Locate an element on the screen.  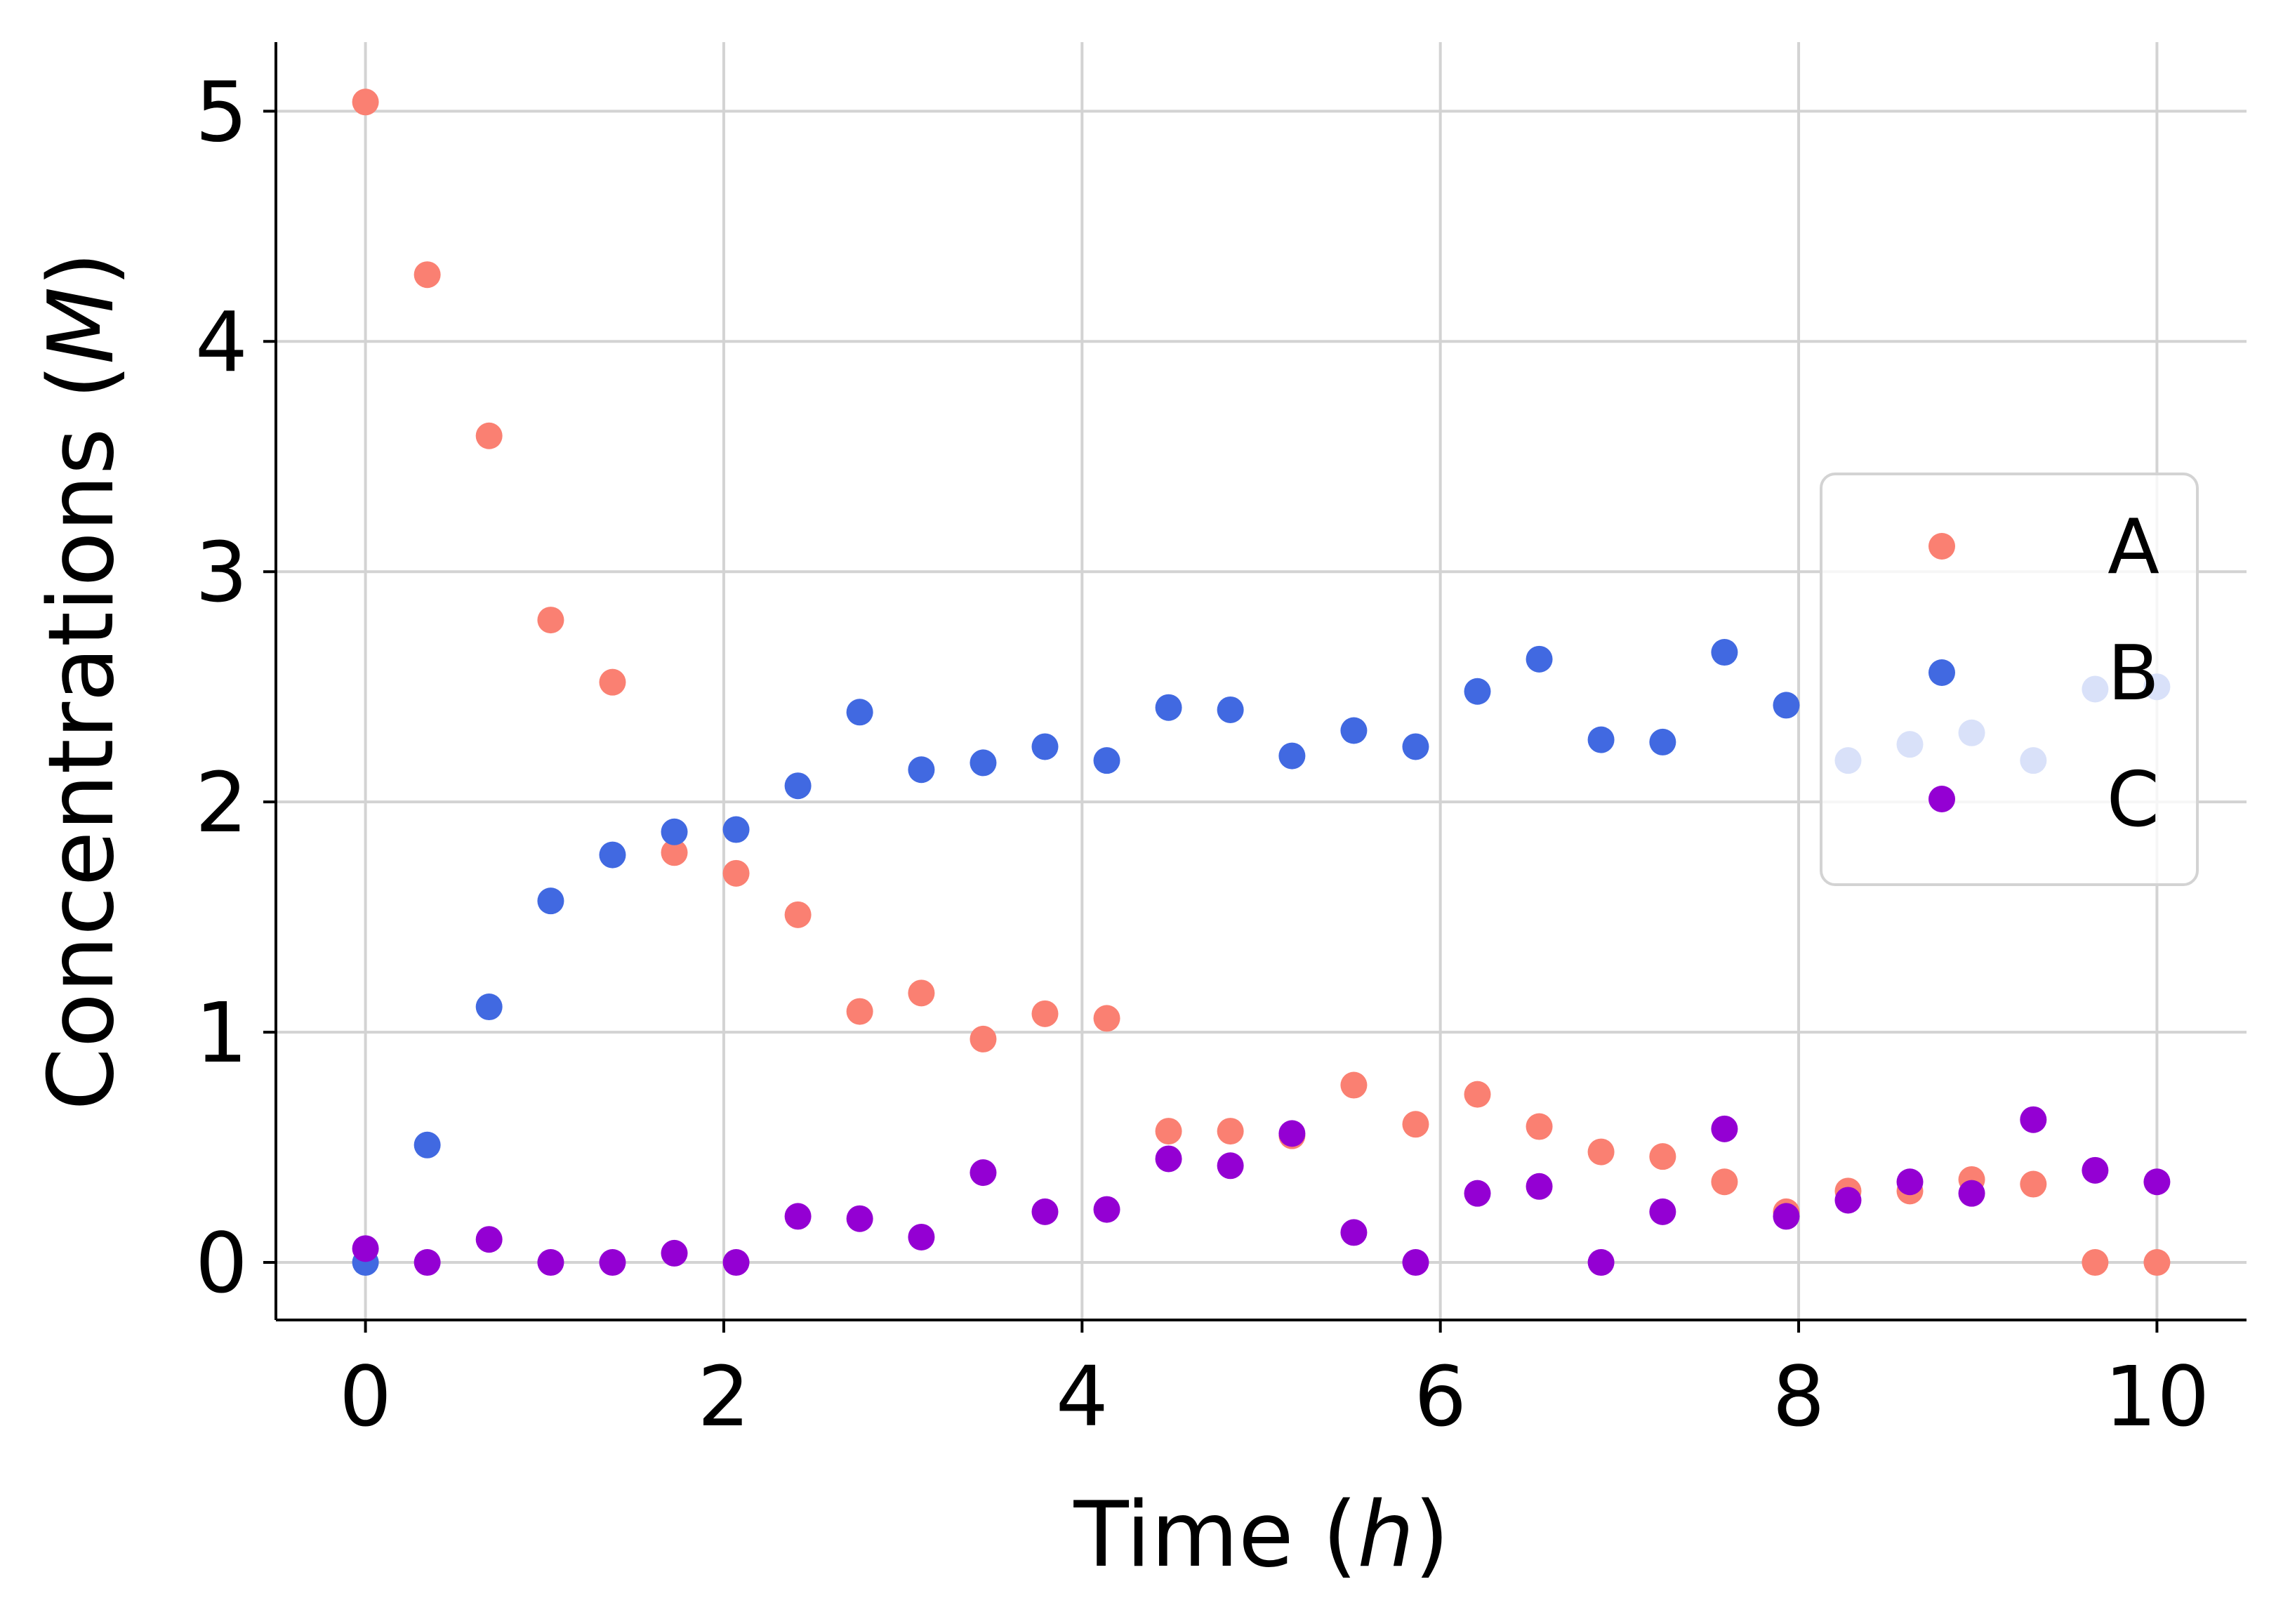
y-tick-label: 4 is located at coordinates (221, 341).